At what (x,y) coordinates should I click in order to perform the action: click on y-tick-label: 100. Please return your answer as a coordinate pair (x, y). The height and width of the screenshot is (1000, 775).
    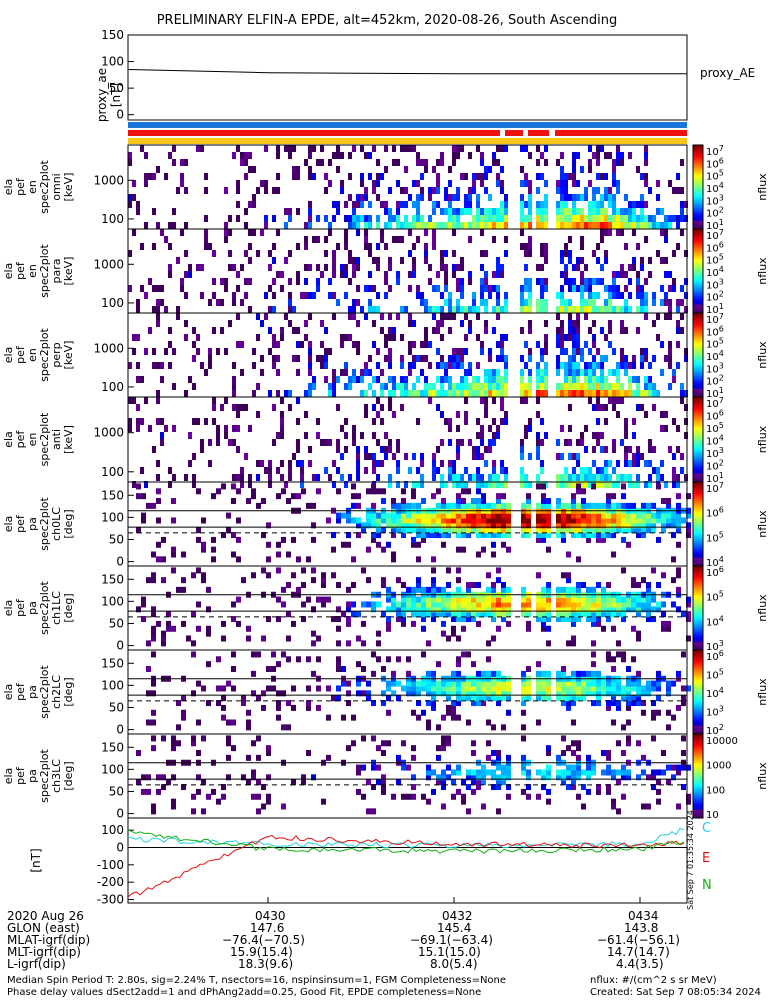
    Looking at the image, I should click on (112, 685).